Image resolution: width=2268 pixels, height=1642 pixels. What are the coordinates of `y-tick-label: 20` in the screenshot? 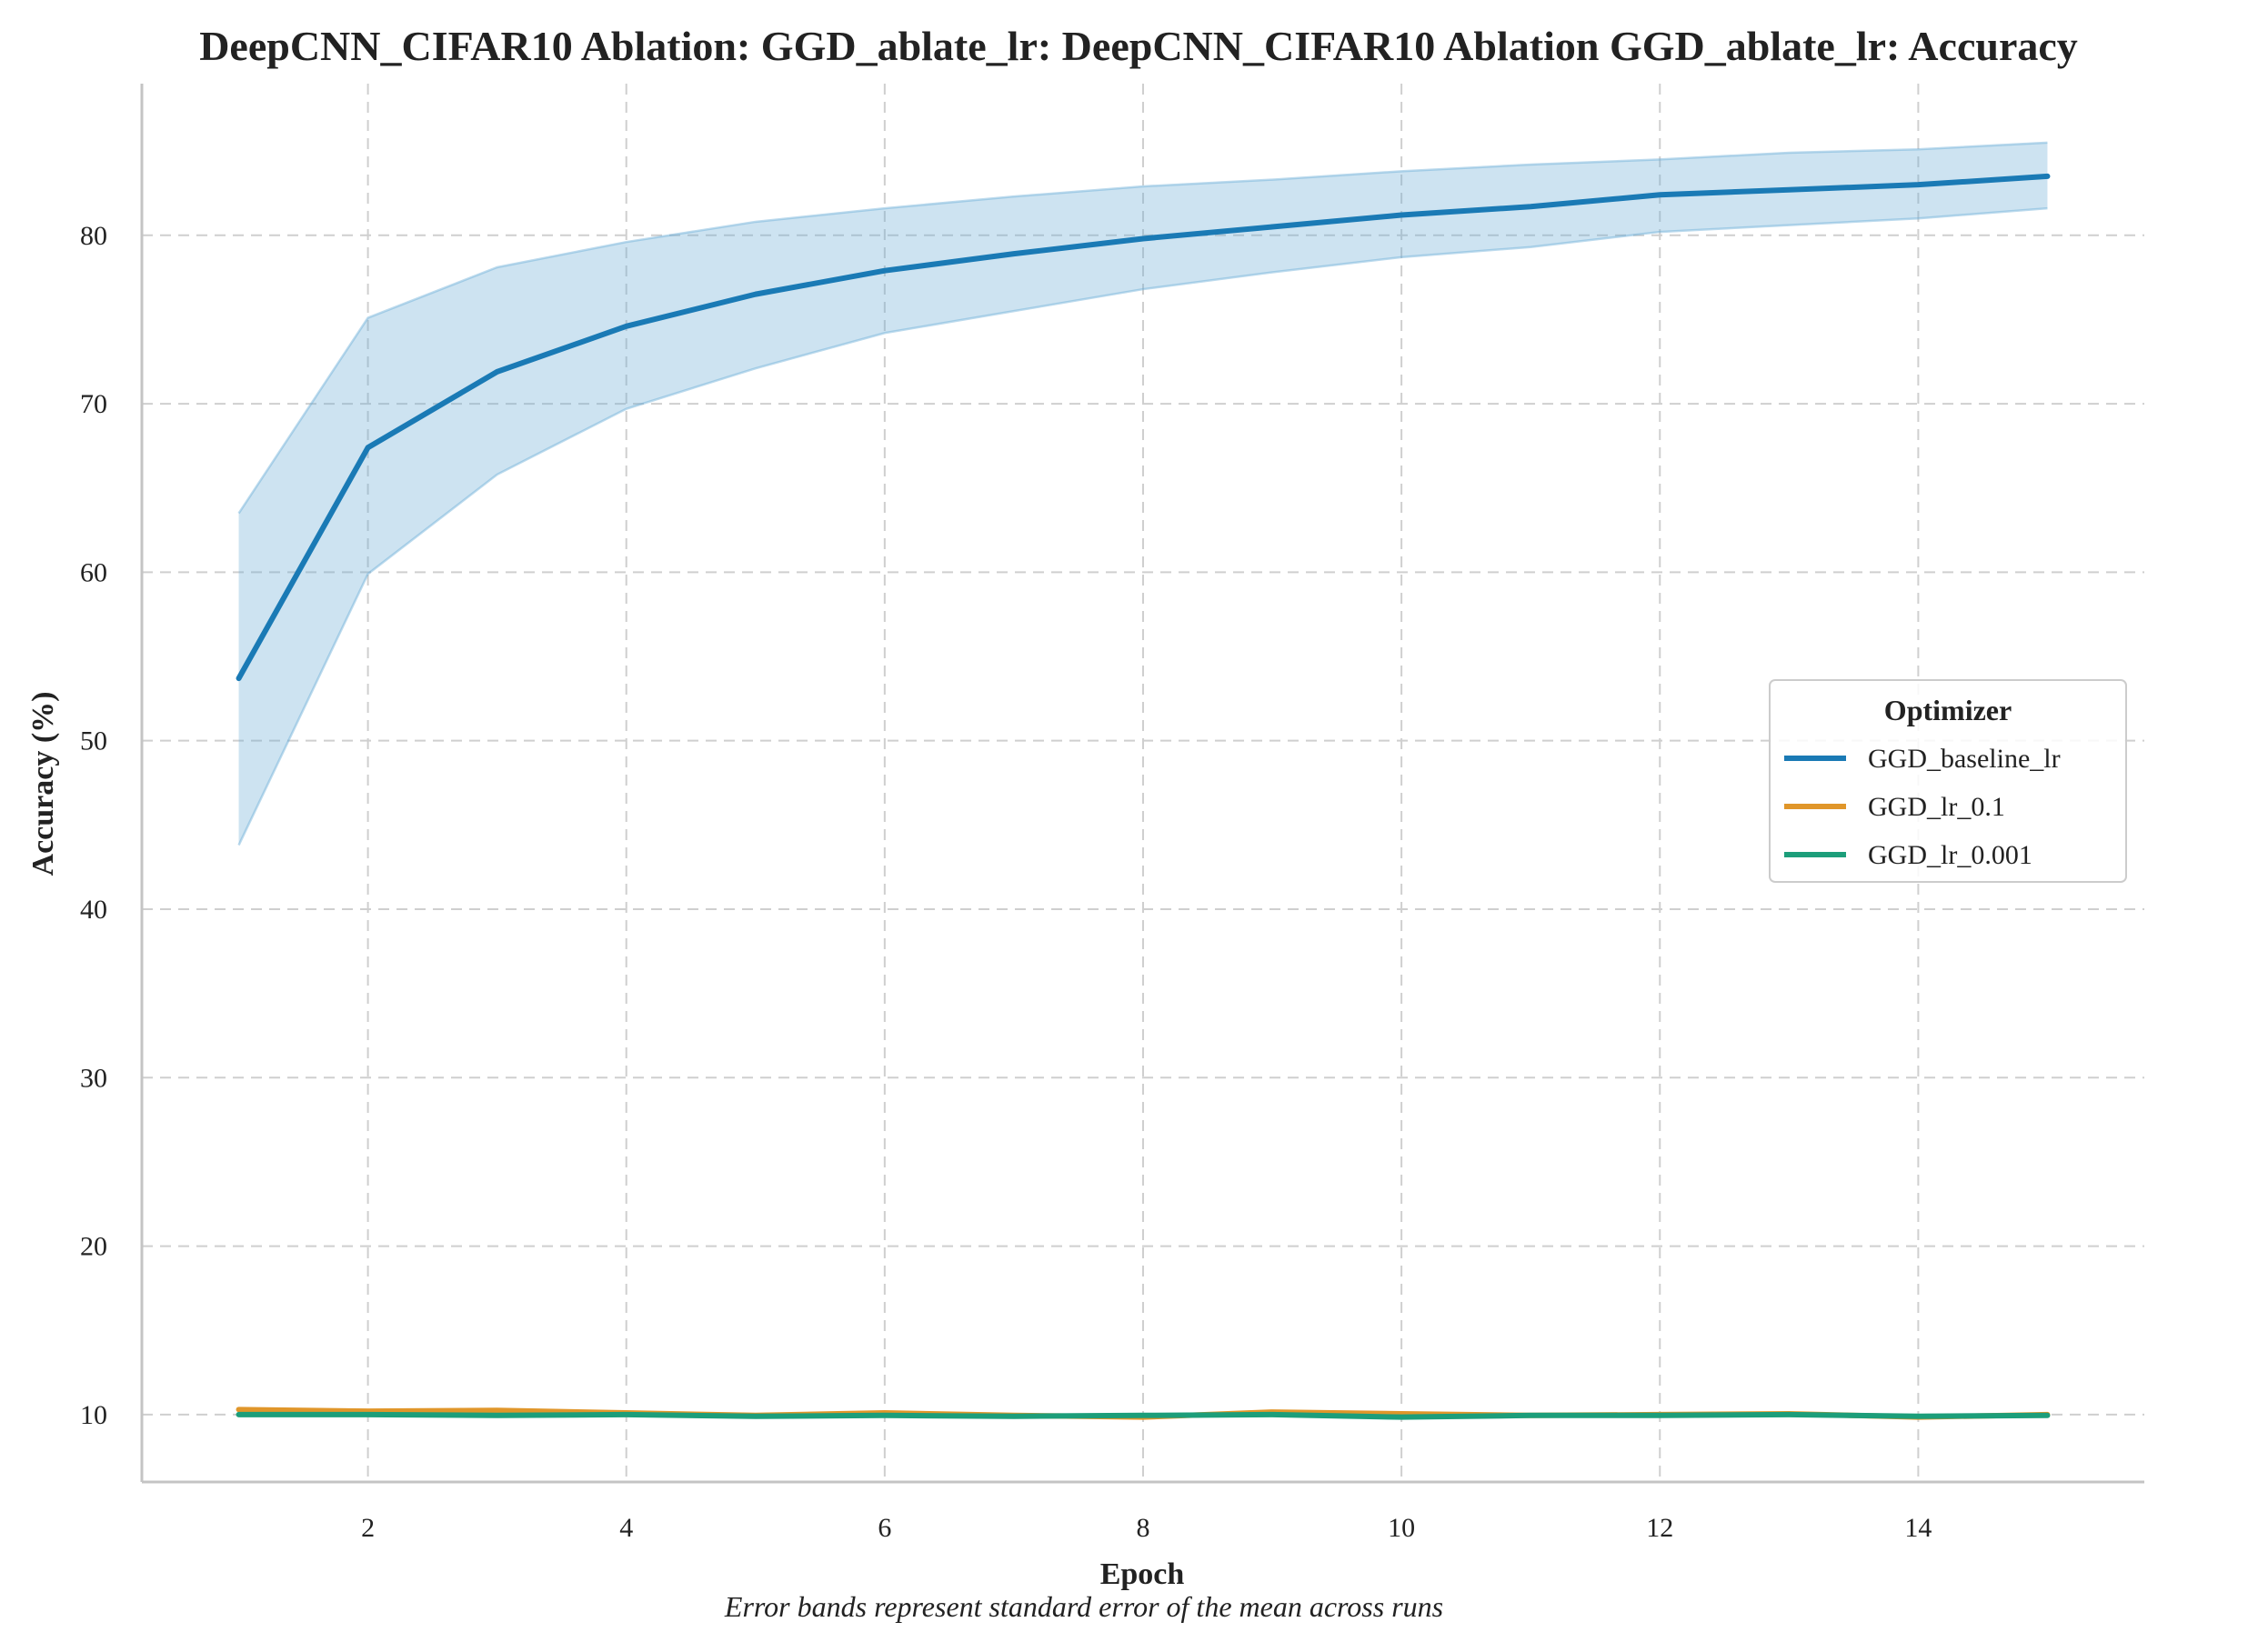 It's located at (93, 1247).